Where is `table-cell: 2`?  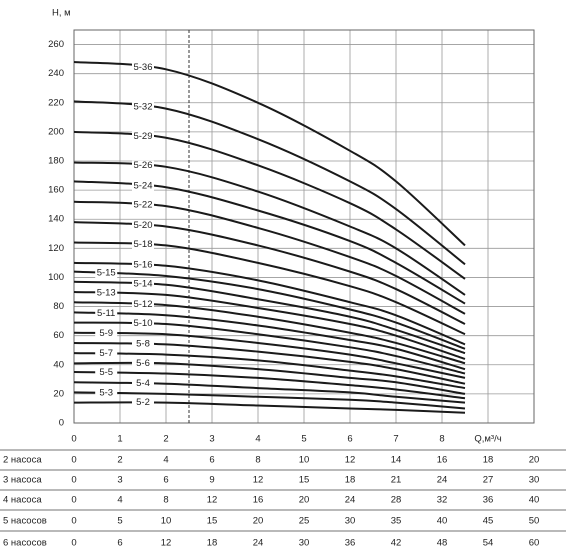 table-cell: 2 is located at coordinates (119, 460).